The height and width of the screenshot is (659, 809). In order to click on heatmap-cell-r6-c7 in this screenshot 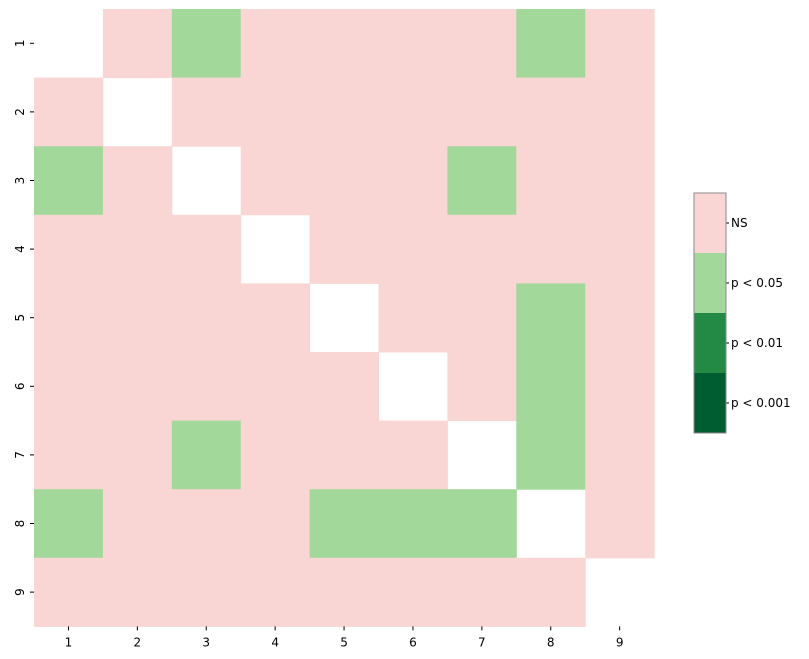, I will do `click(482, 387)`.